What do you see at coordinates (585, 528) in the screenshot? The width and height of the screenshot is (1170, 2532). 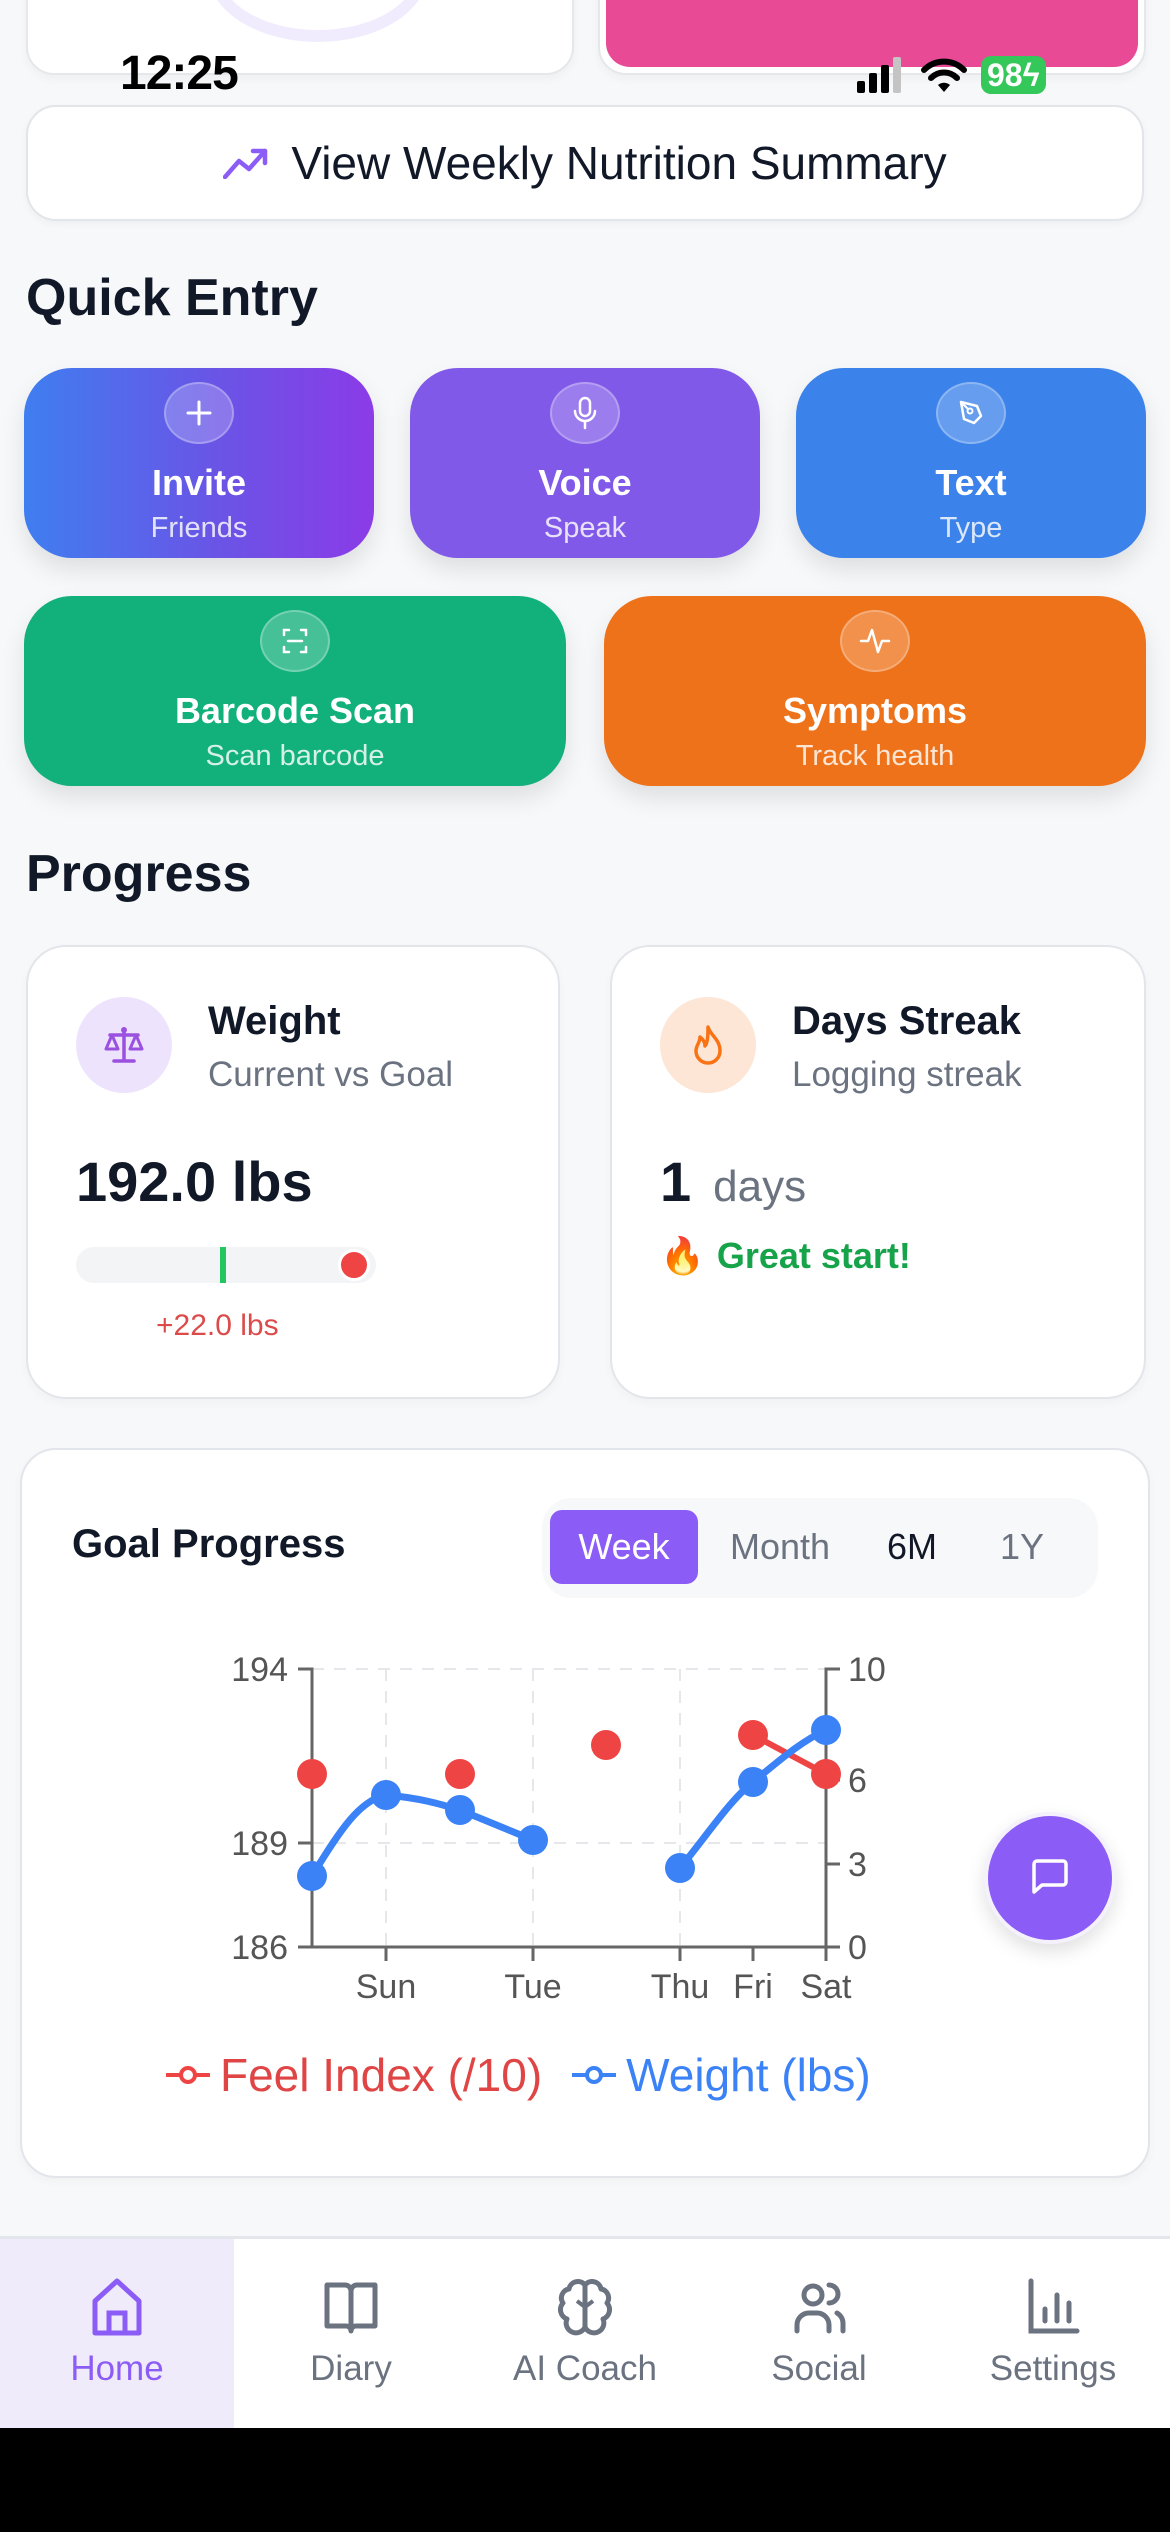 I see `quick-entry-subtitle-voice: Speak` at bounding box center [585, 528].